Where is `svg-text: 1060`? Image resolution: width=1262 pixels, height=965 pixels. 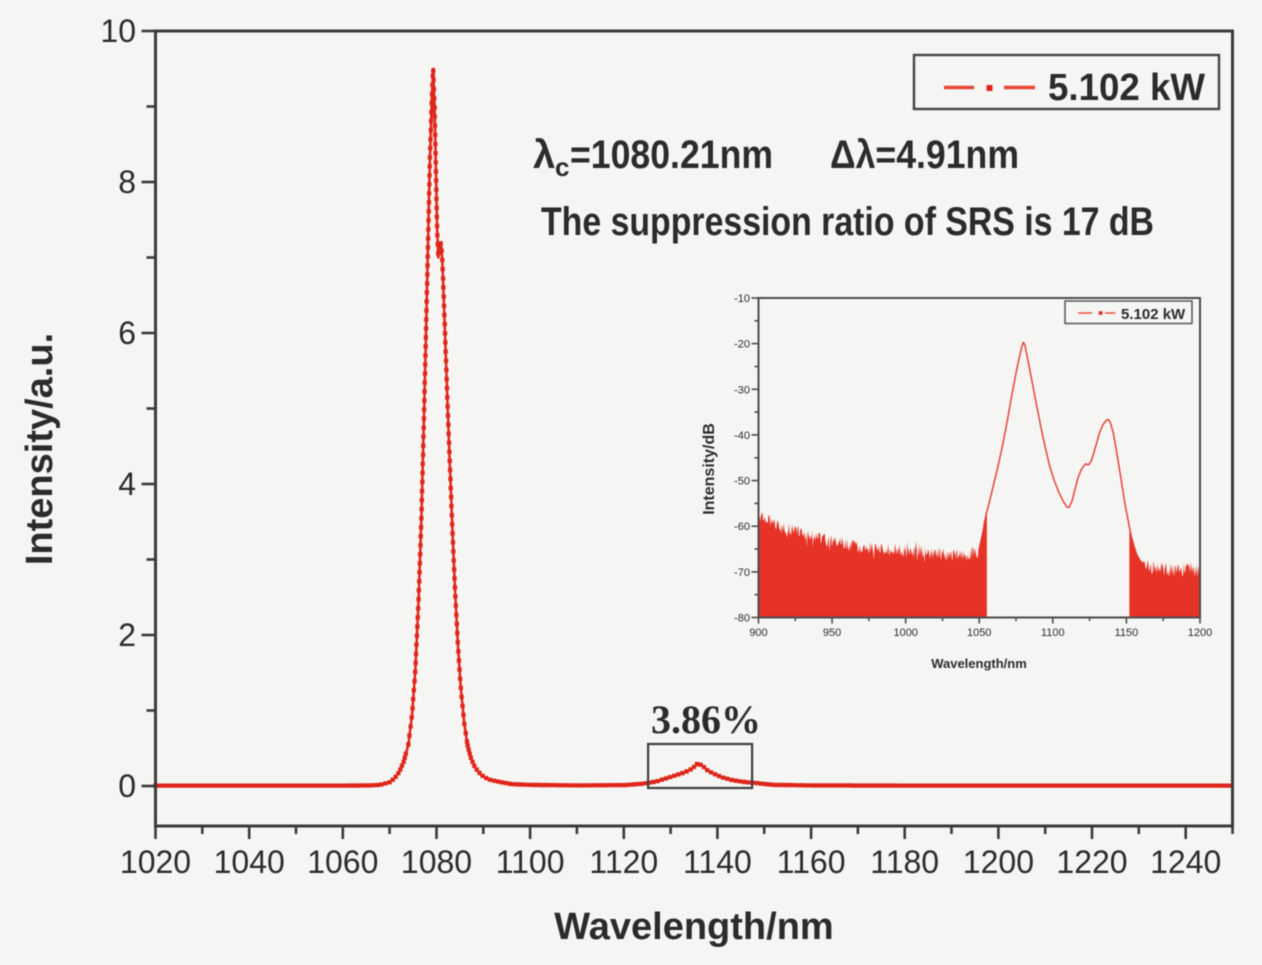
svg-text: 1060 is located at coordinates (342, 862).